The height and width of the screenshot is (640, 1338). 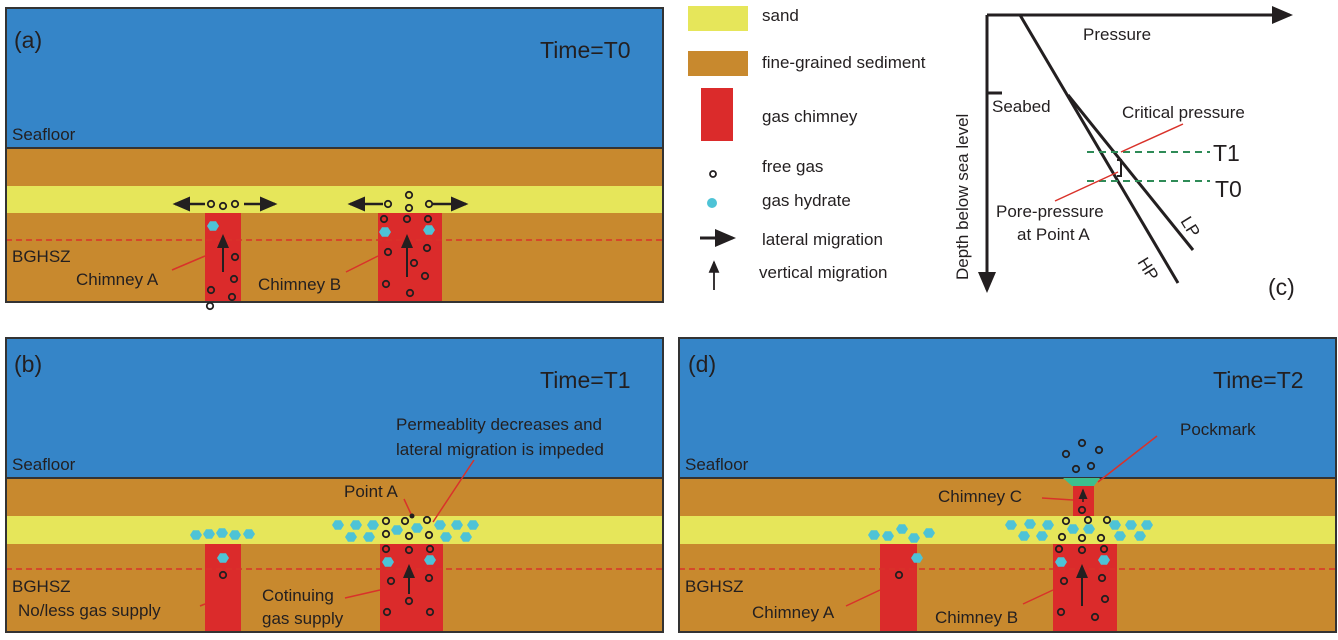 I want to click on chimney-a-label: Chimney A, so click(x=117, y=279).